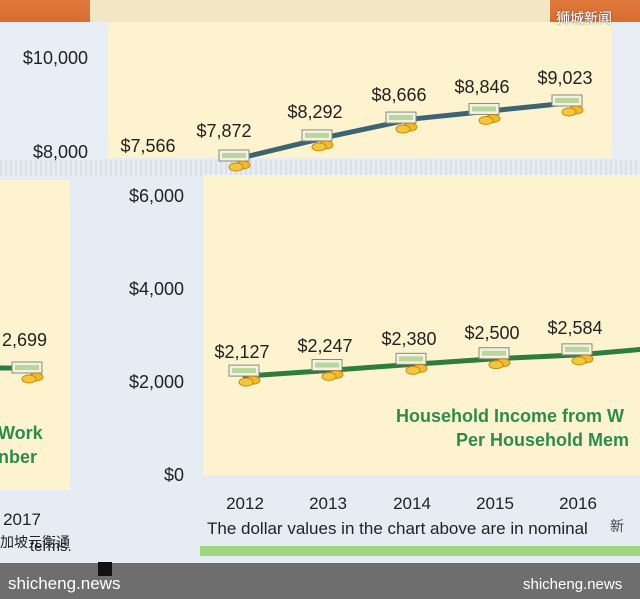 The width and height of the screenshot is (640, 599). Describe the element at coordinates (411, 363) in the screenshot. I see `lower-point-2014` at that location.